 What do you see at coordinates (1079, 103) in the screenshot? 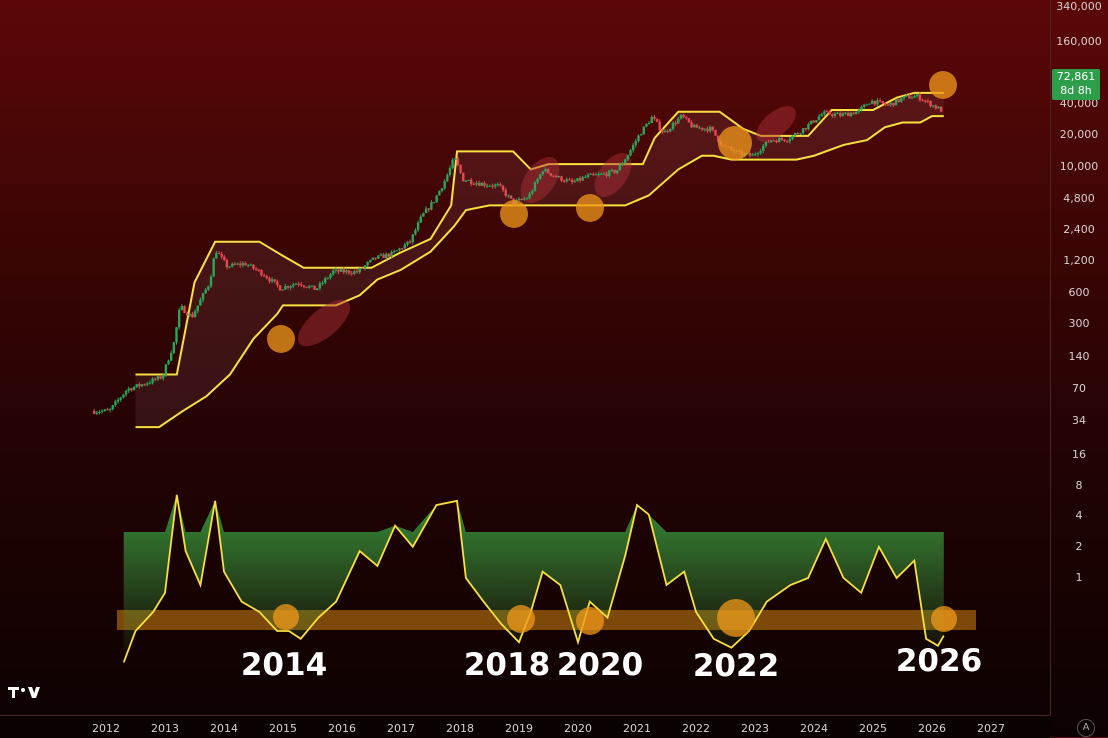
I see `price-tick-label: 40,000` at bounding box center [1079, 103].